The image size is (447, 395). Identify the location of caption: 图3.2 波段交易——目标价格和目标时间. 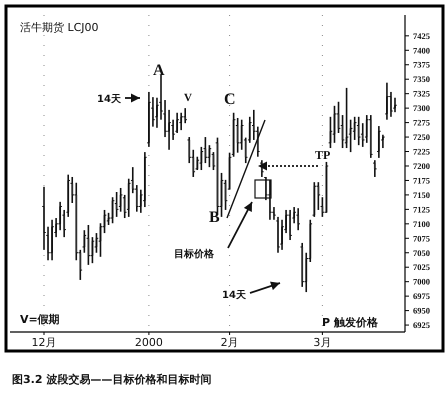
(112, 379).